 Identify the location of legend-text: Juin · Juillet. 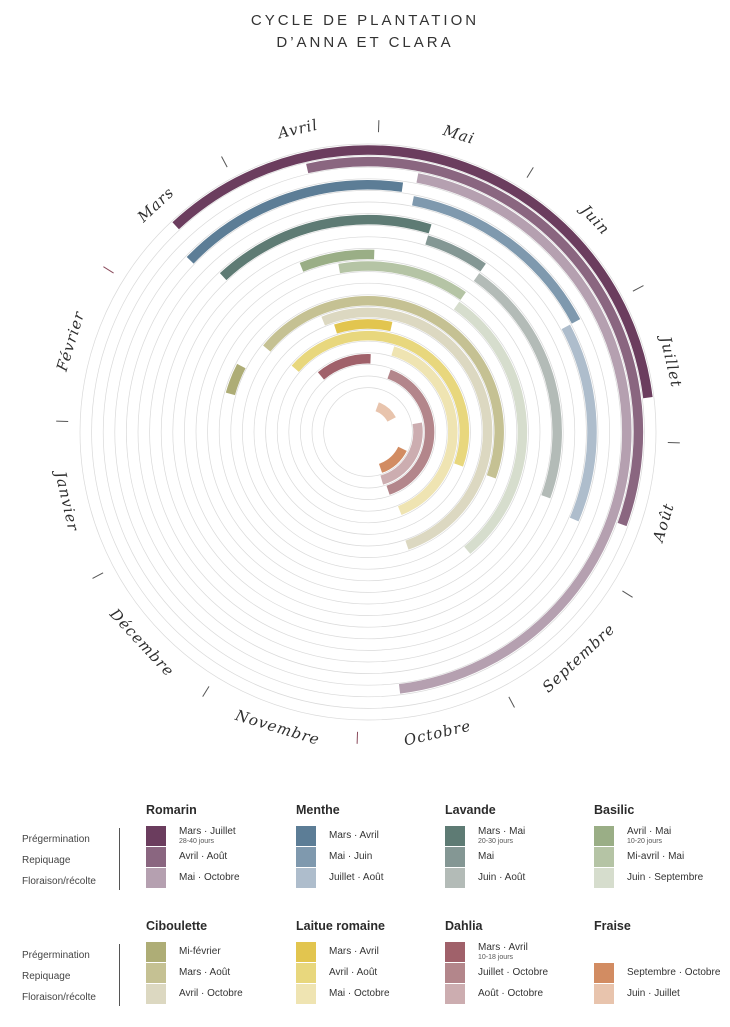
(653, 994).